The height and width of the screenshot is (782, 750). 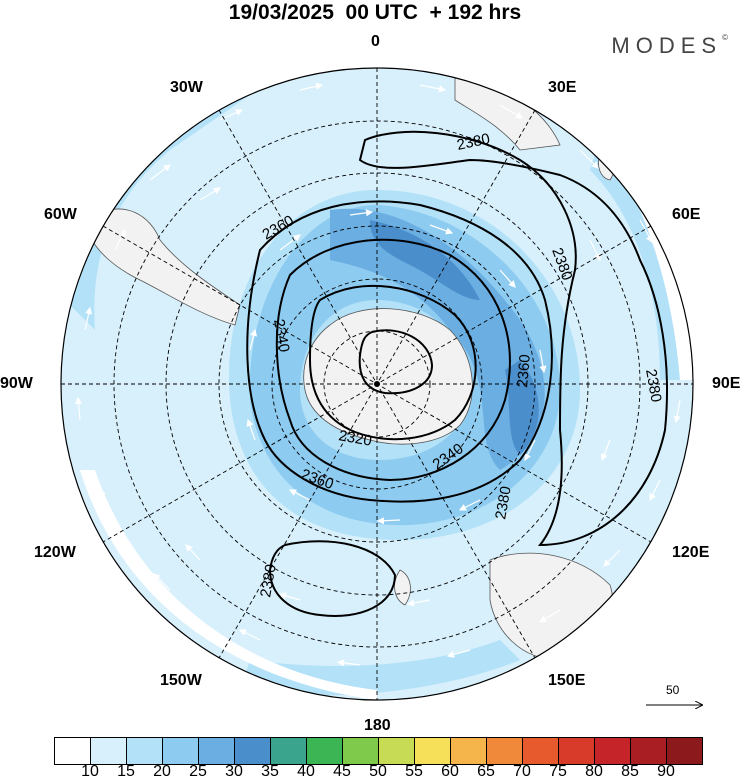 I want to click on colorbar-tick-label: 20, so click(x=162, y=771).